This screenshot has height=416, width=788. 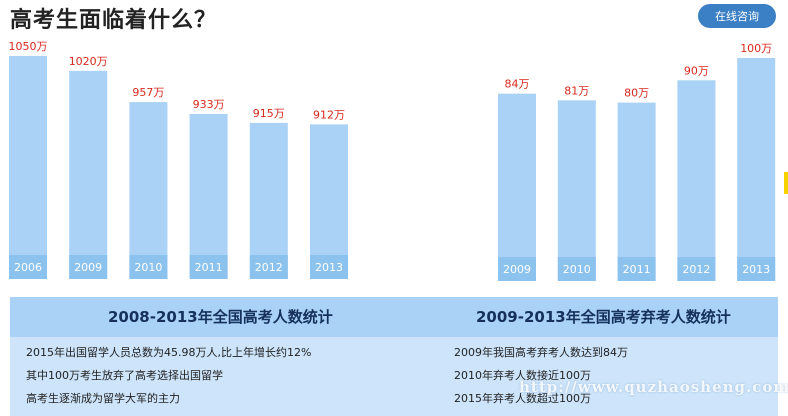 What do you see at coordinates (737, 16) in the screenshot?
I see `online-consult-button: 在线咨询` at bounding box center [737, 16].